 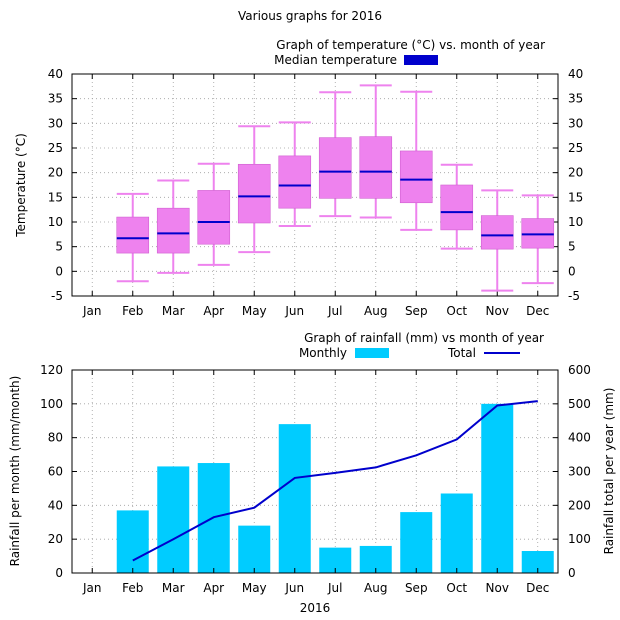 What do you see at coordinates (456, 311) in the screenshot?
I see `temp-xtick-label: Oct` at bounding box center [456, 311].